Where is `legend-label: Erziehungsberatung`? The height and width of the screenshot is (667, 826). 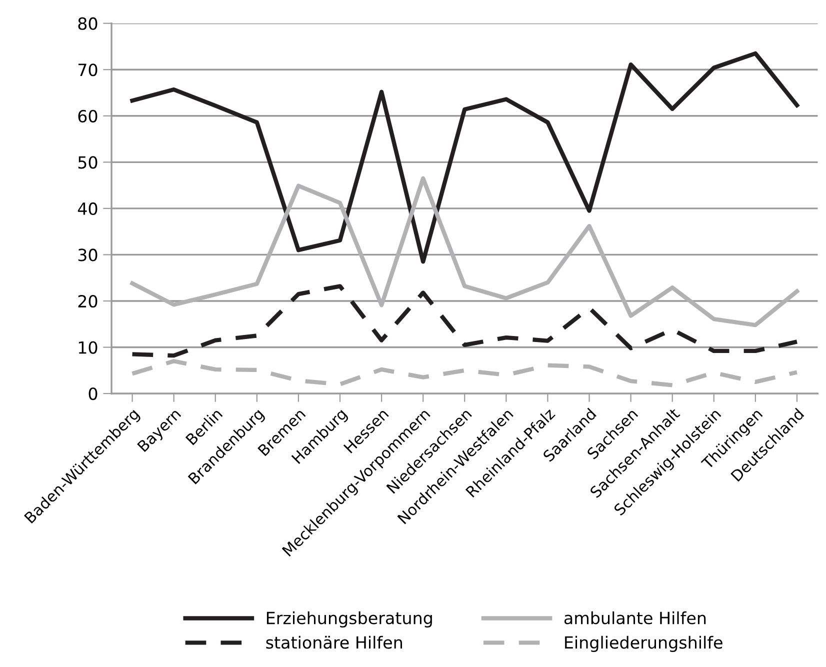
legend-label: Erziehungsberatung is located at coordinates (349, 619).